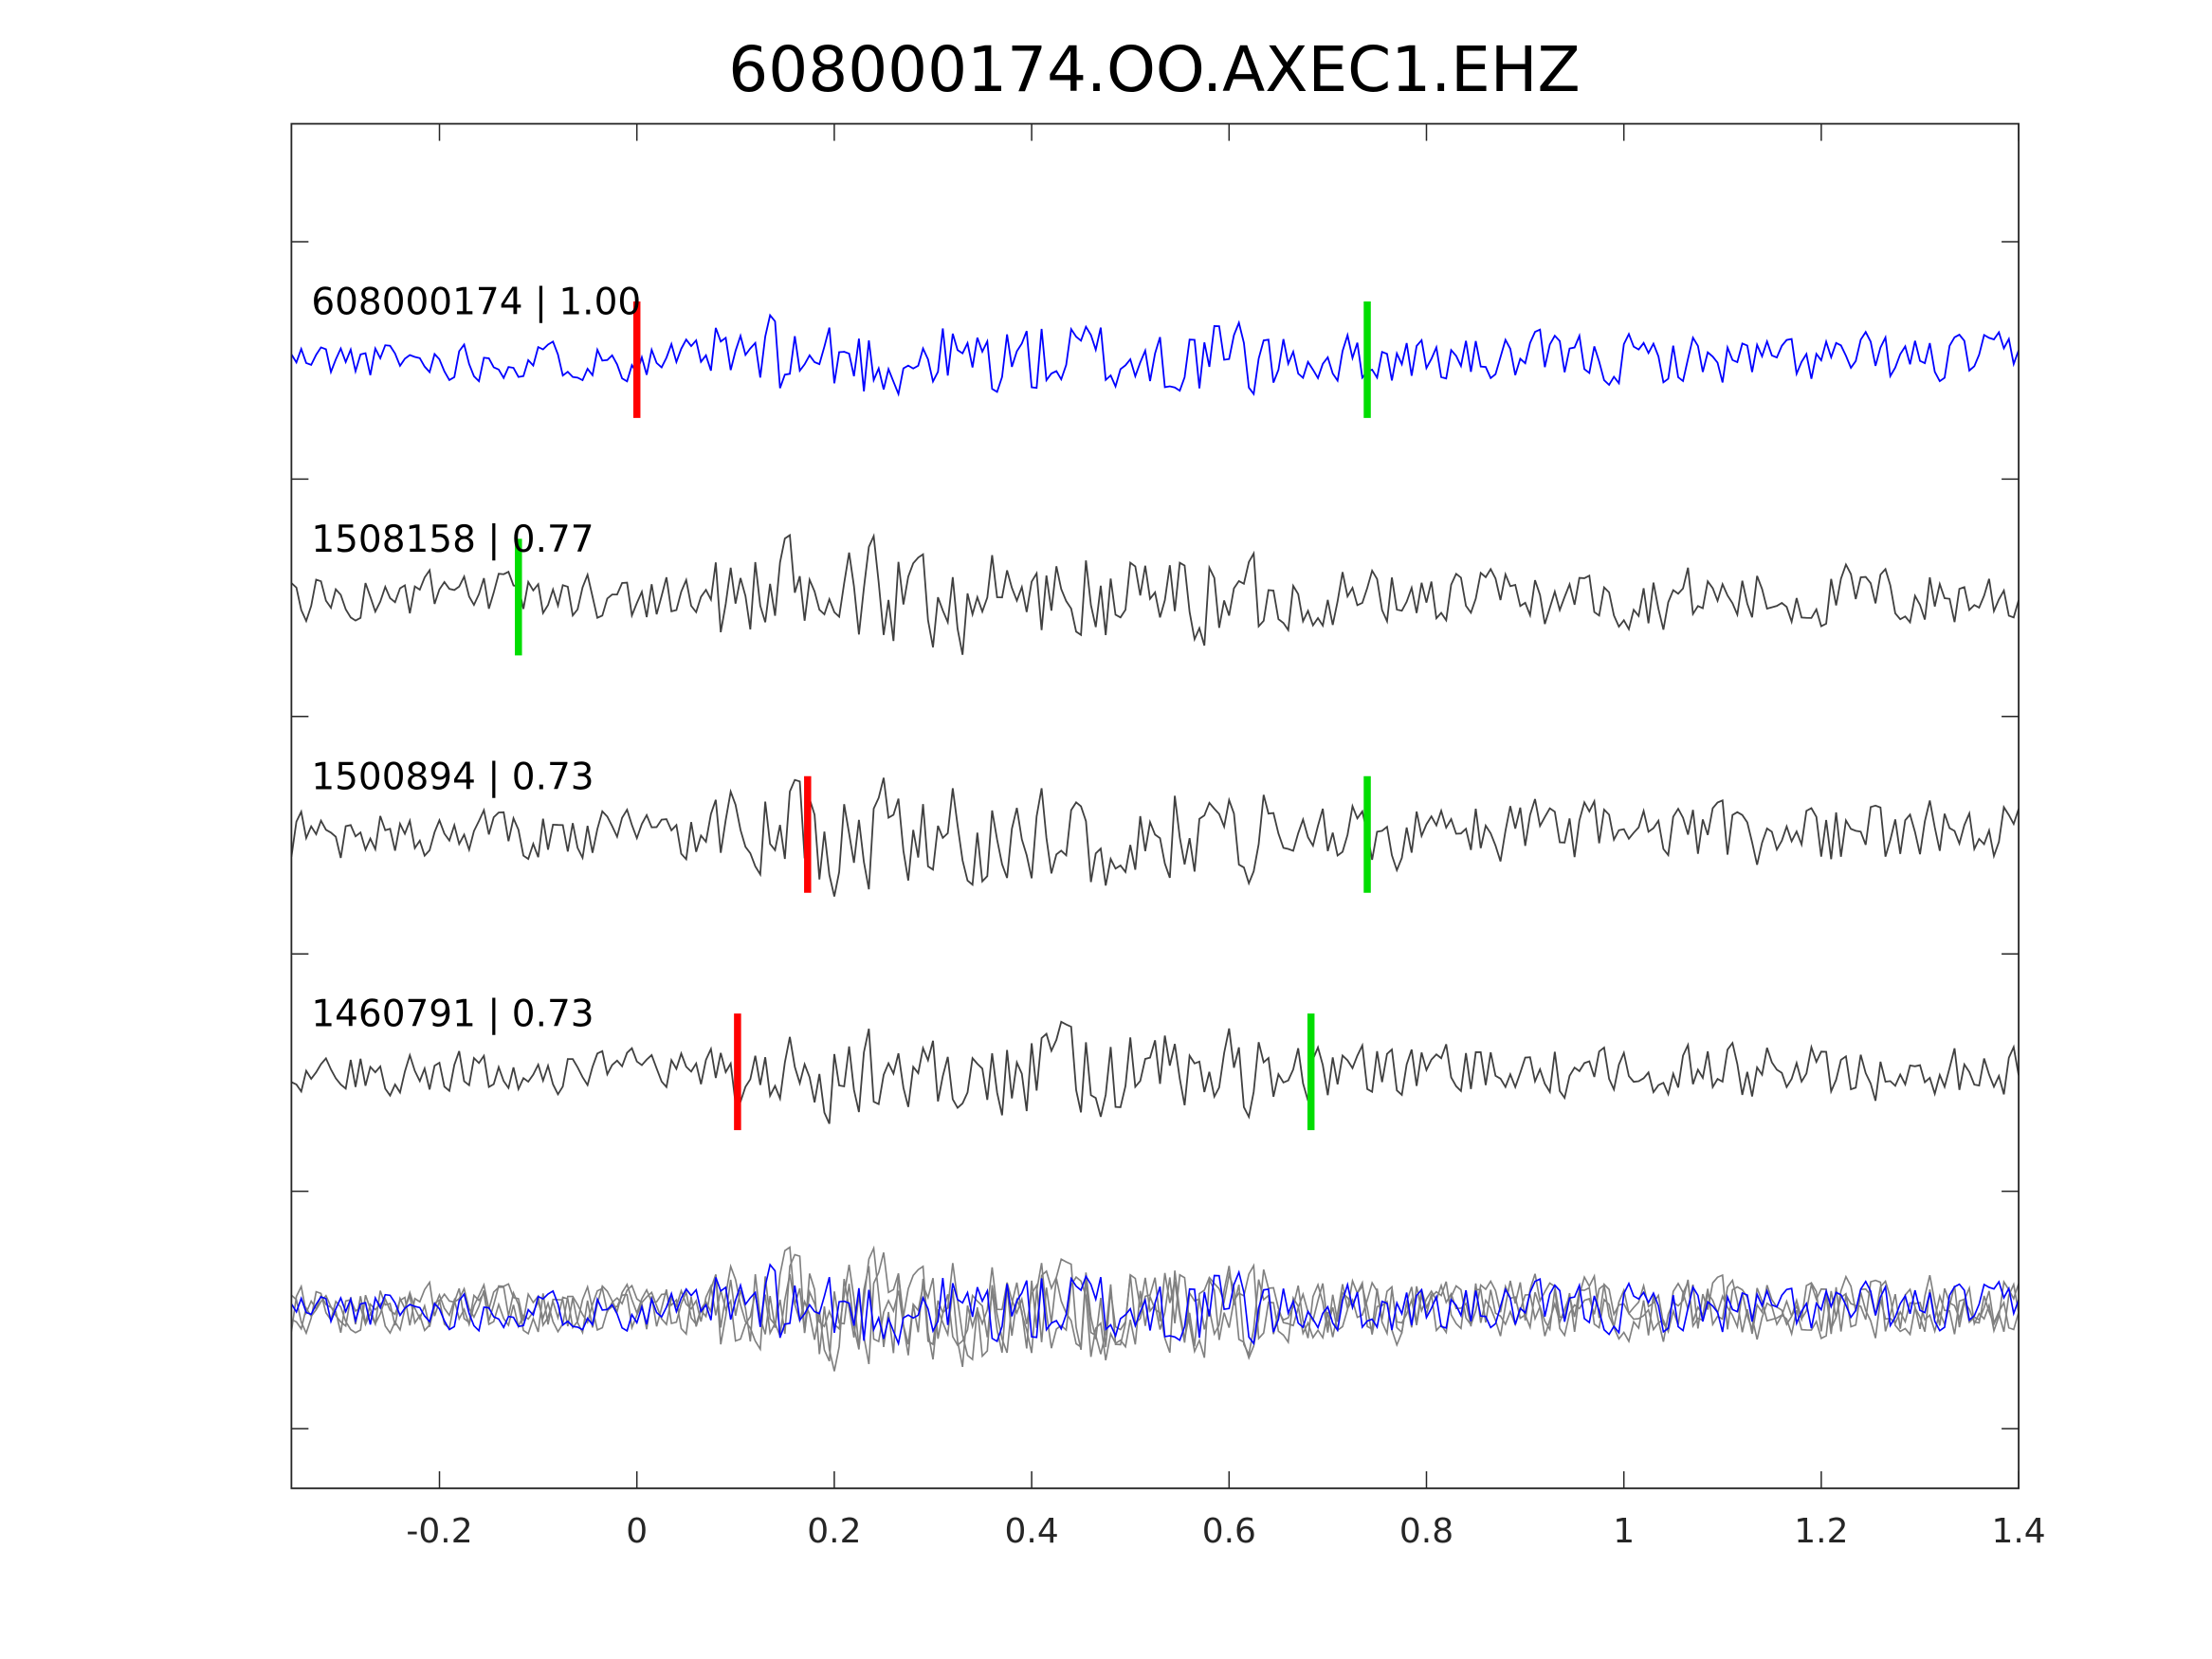  Describe the element at coordinates (2018, 1531) in the screenshot. I see `x-tick-label: 1.4` at that location.